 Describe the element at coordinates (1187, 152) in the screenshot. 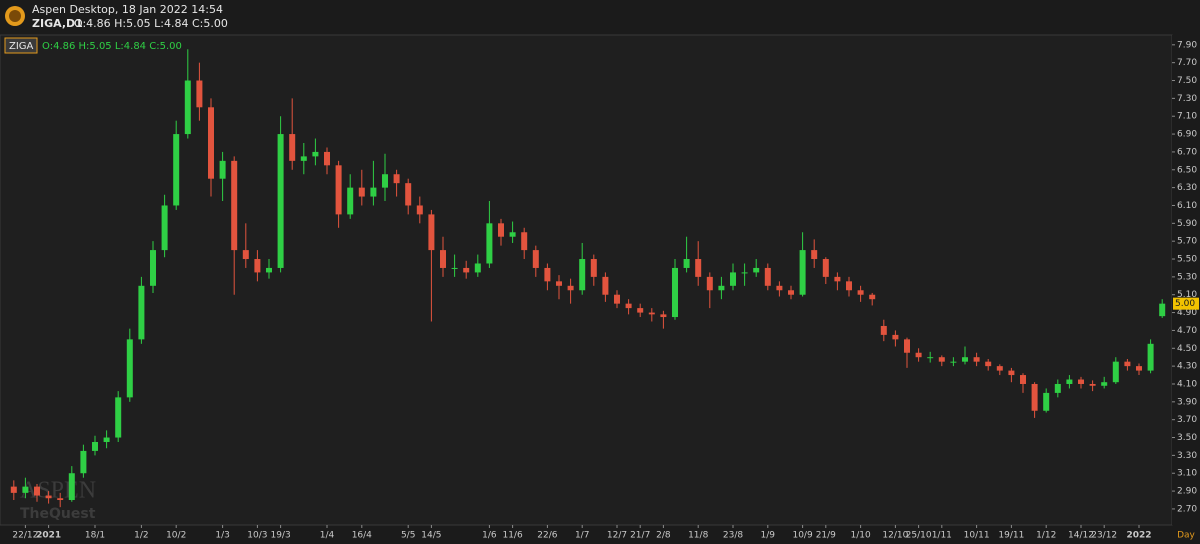

I see `y-tick-label: 6.70` at that location.